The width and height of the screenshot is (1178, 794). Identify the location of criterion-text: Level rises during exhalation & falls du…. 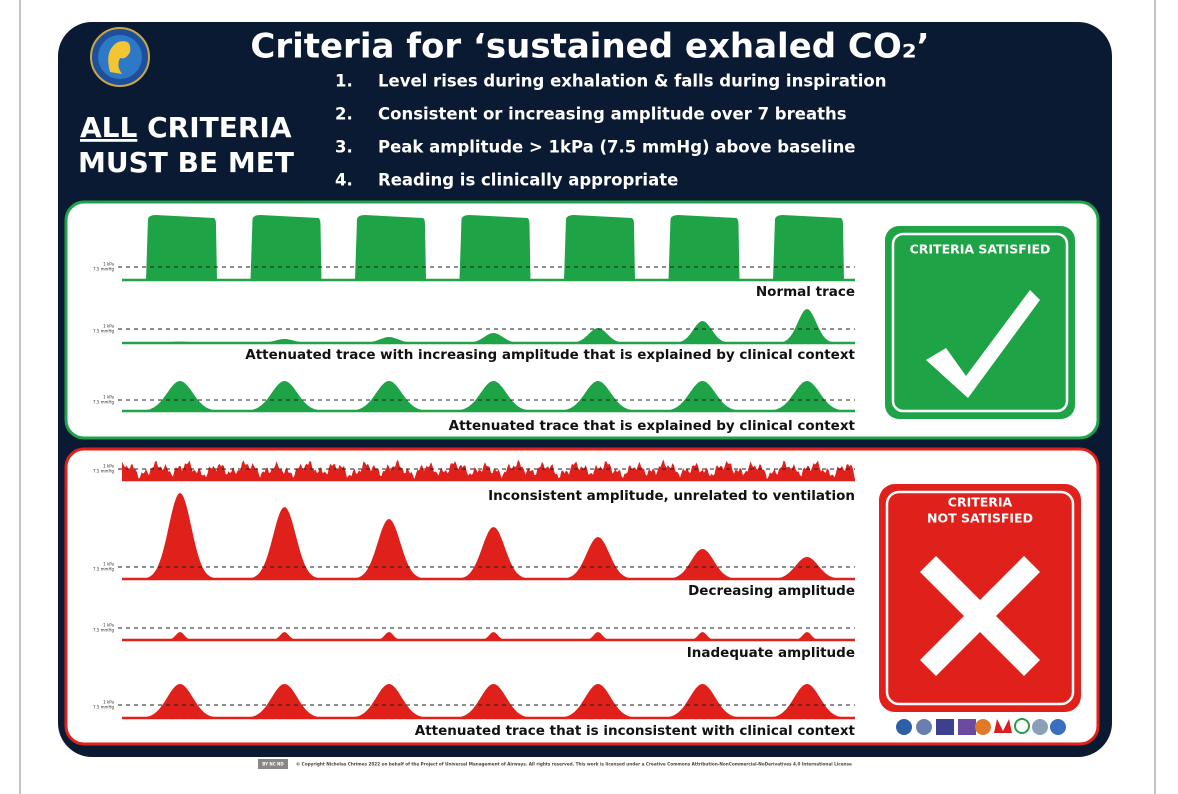
(632, 81).